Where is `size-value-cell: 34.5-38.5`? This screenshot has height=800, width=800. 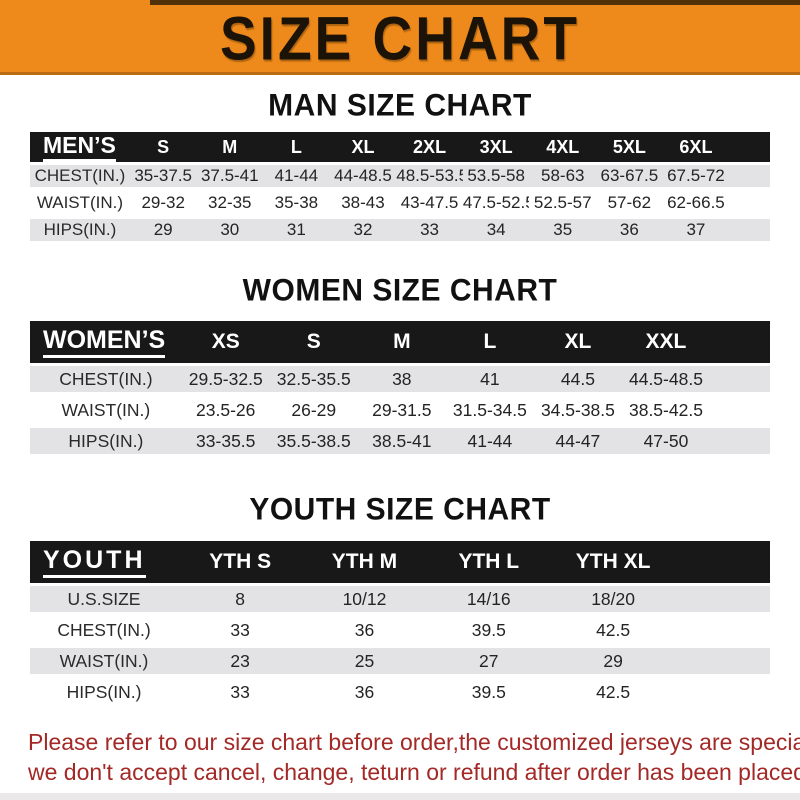
size-value-cell: 34.5-38.5 is located at coordinates (577, 411).